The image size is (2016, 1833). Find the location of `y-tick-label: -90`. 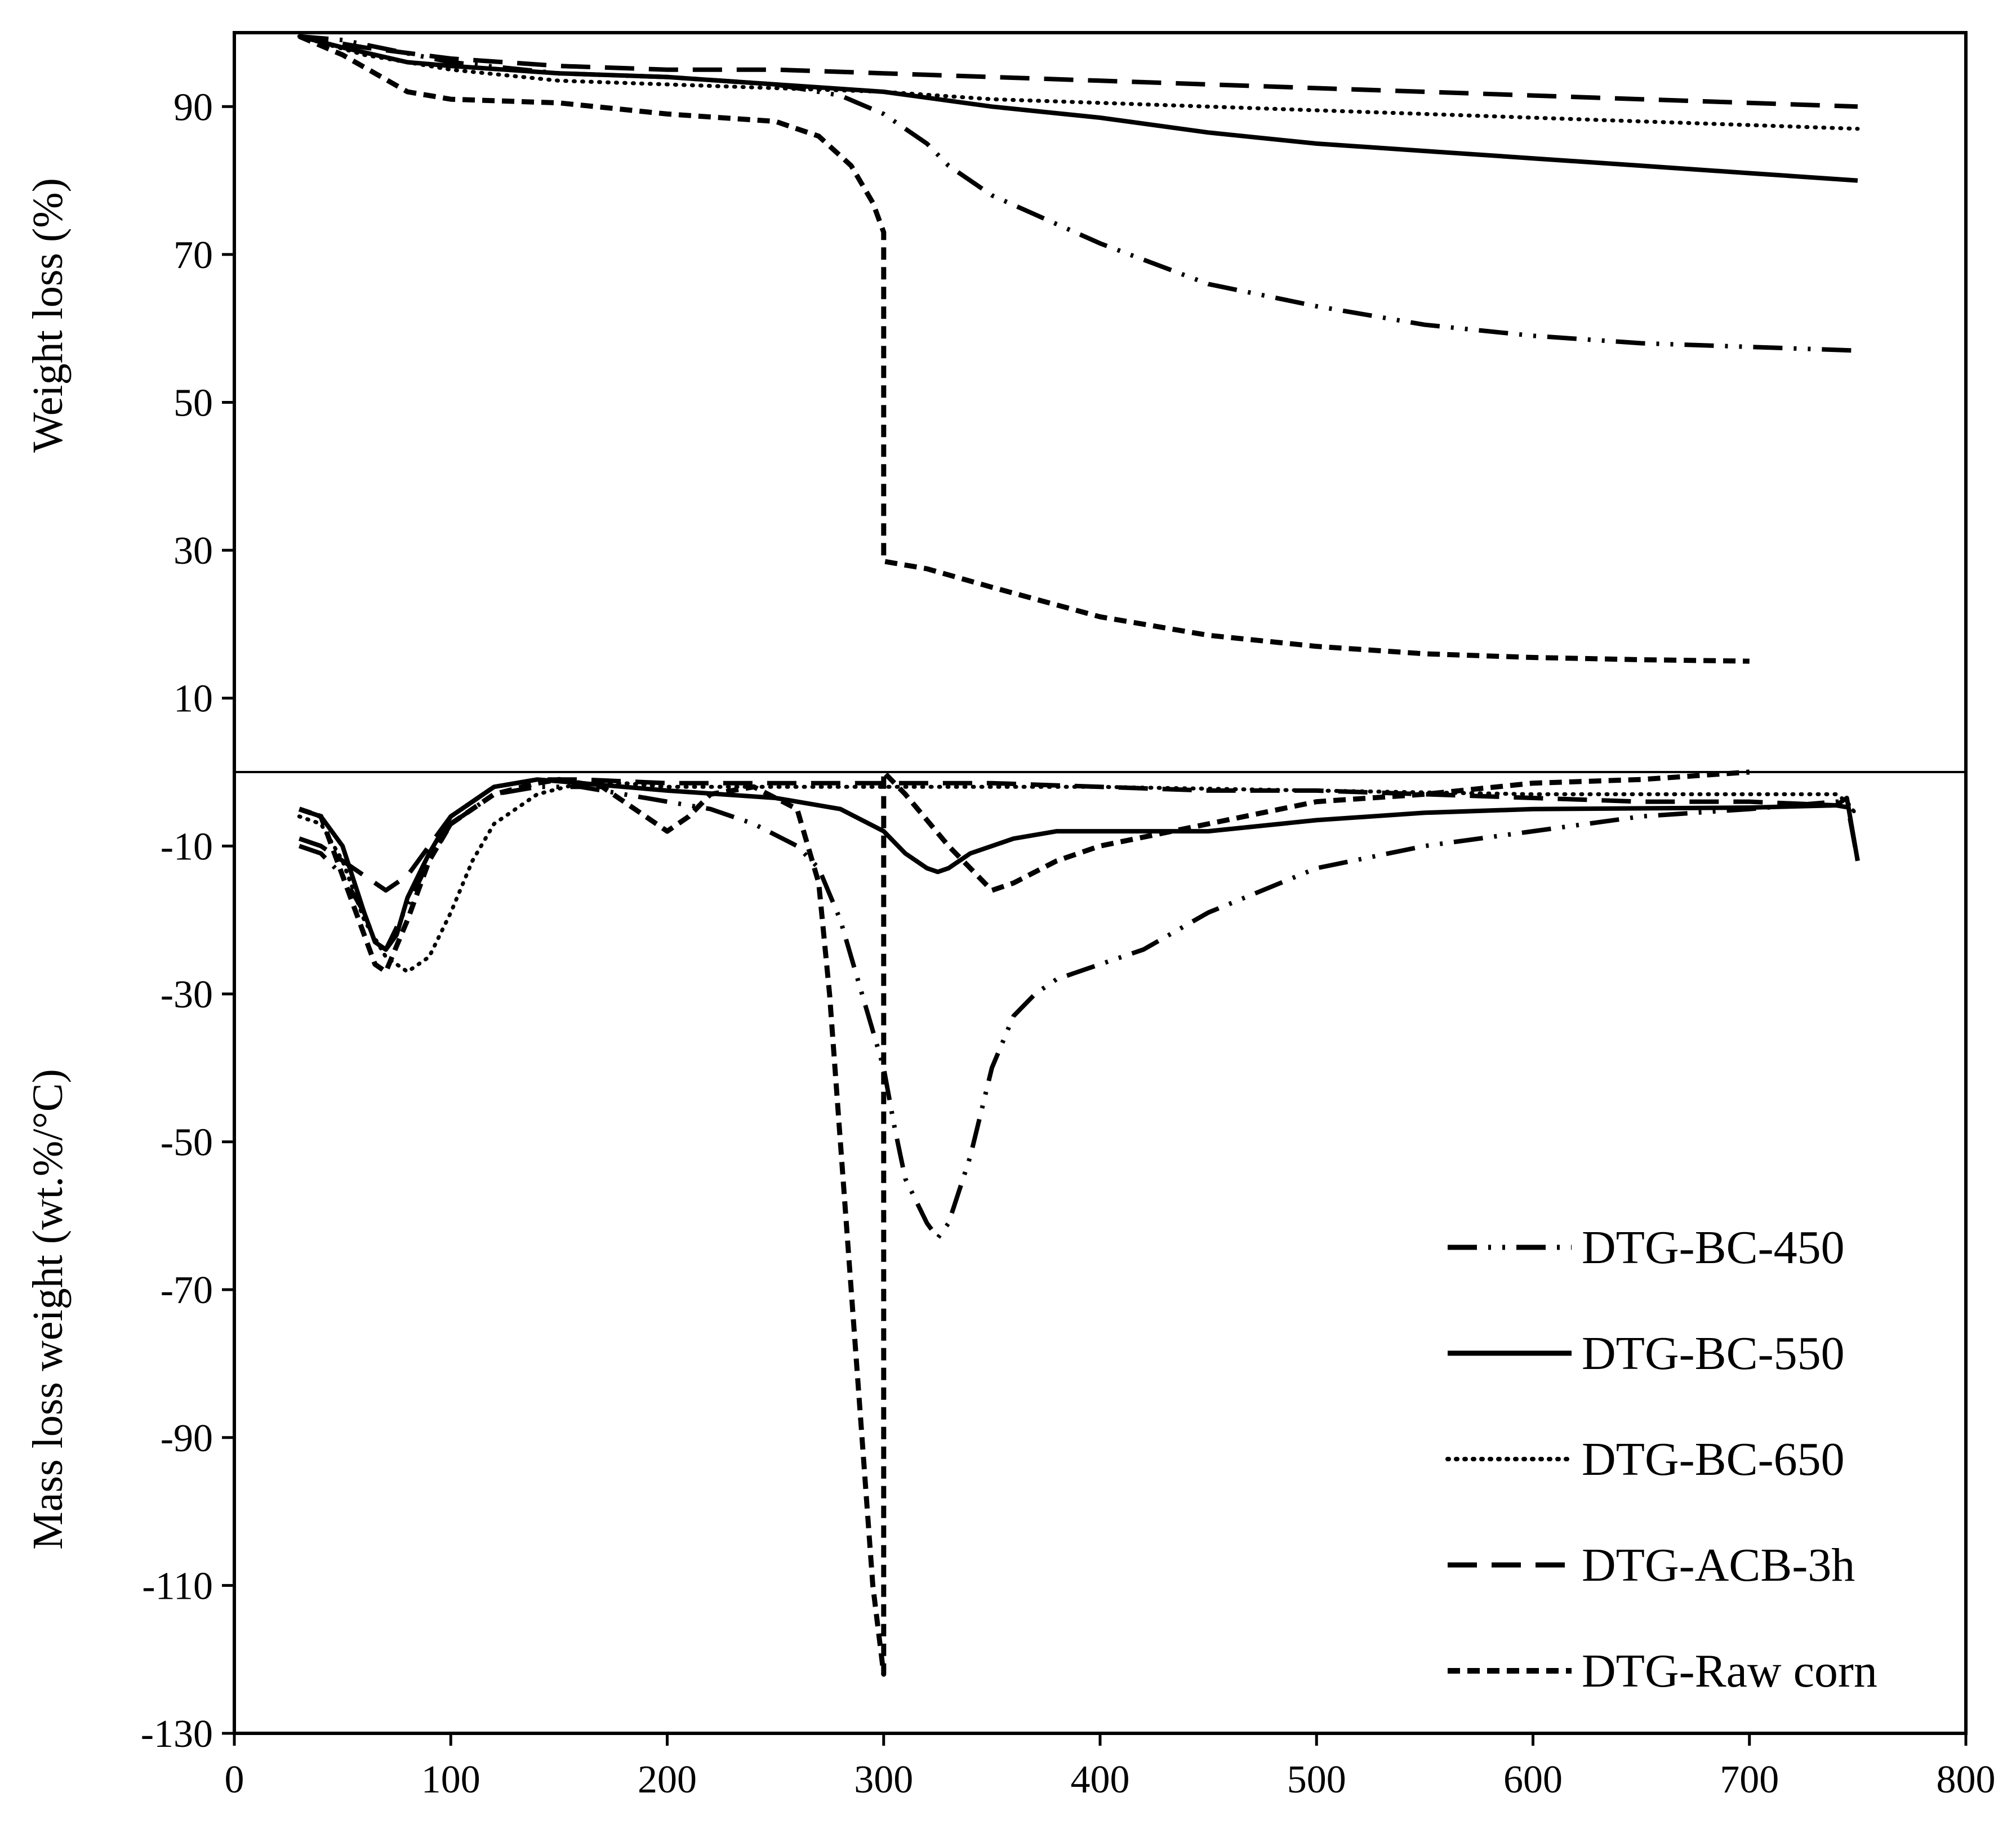

y-tick-label: -90 is located at coordinates (187, 1438).